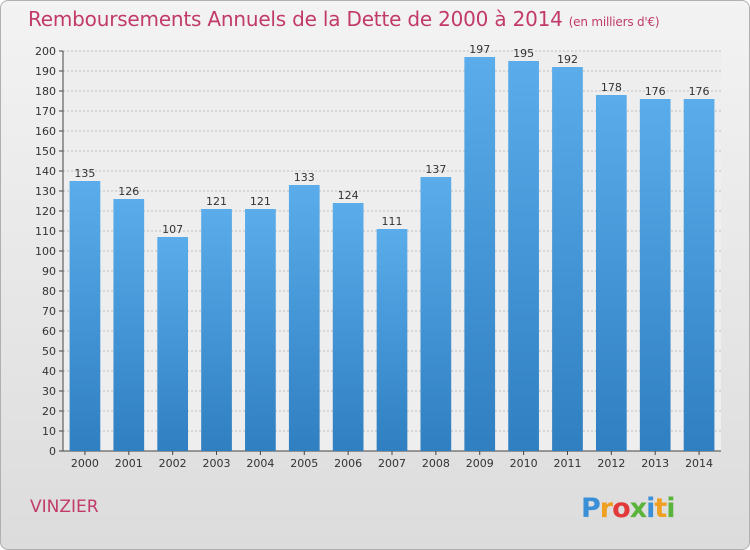 This screenshot has height=550, width=750. What do you see at coordinates (64, 507) in the screenshot?
I see `commune-name: VINZIER` at bounding box center [64, 507].